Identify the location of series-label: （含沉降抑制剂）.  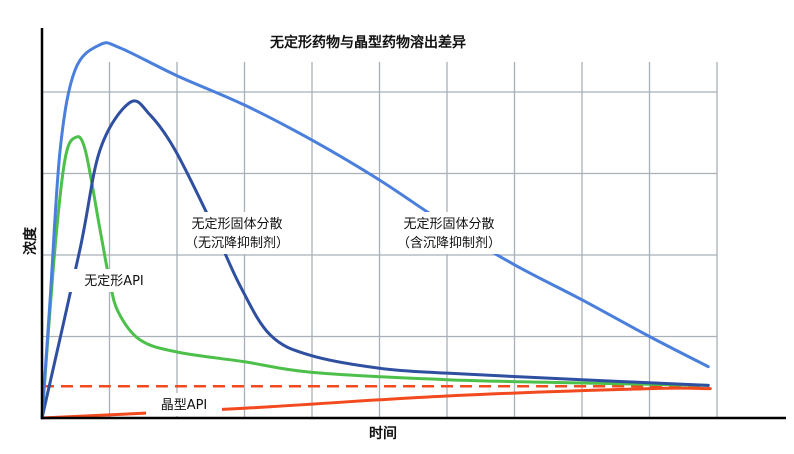
(449, 243).